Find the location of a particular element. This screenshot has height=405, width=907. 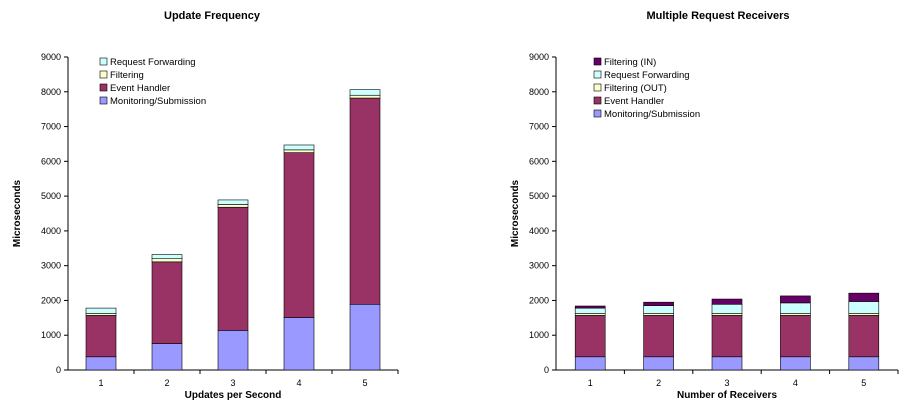

chart1-legend-label: Filtering is located at coordinates (127, 75).